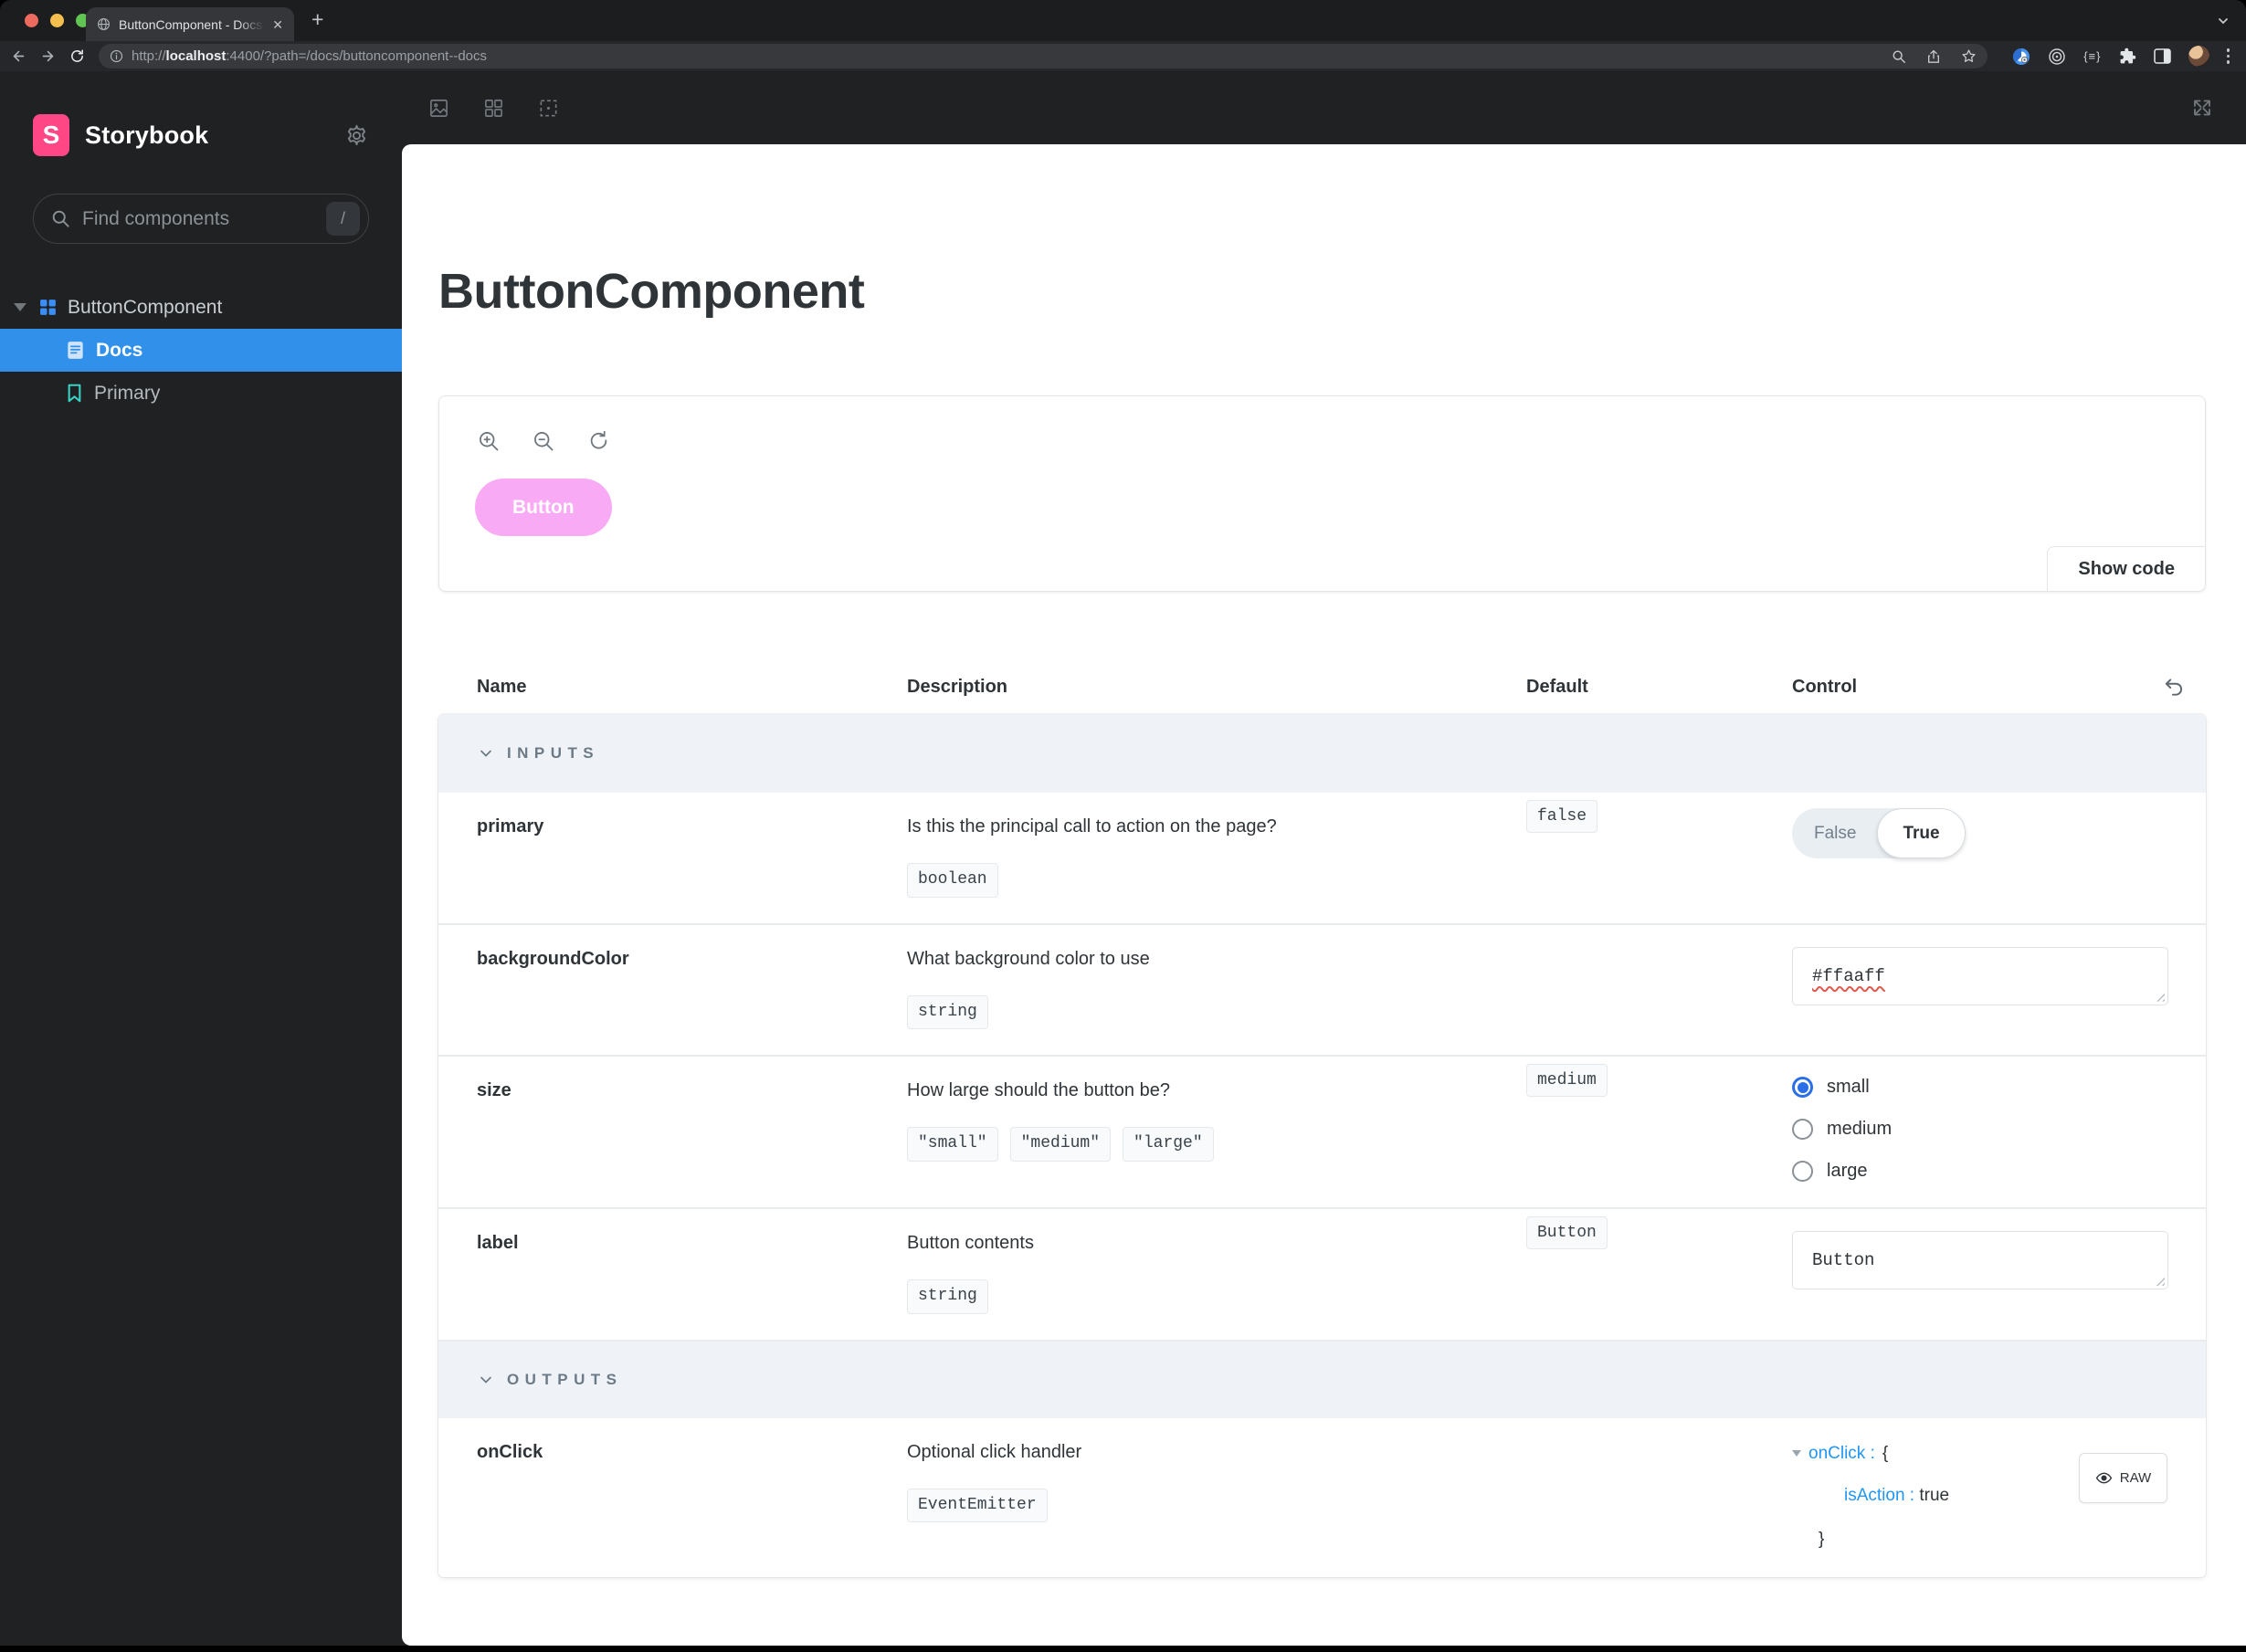  What do you see at coordinates (2021, 56) in the screenshot?
I see `extension-password-icon` at bounding box center [2021, 56].